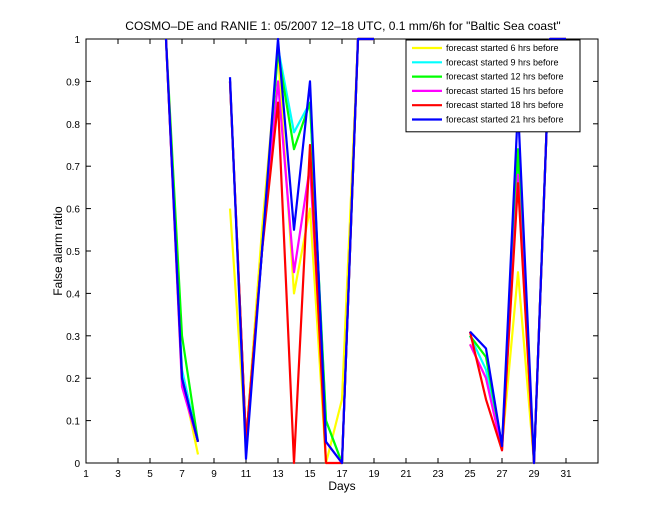  Describe the element at coordinates (438, 474) in the screenshot. I see `x-tick-label: 23` at that location.